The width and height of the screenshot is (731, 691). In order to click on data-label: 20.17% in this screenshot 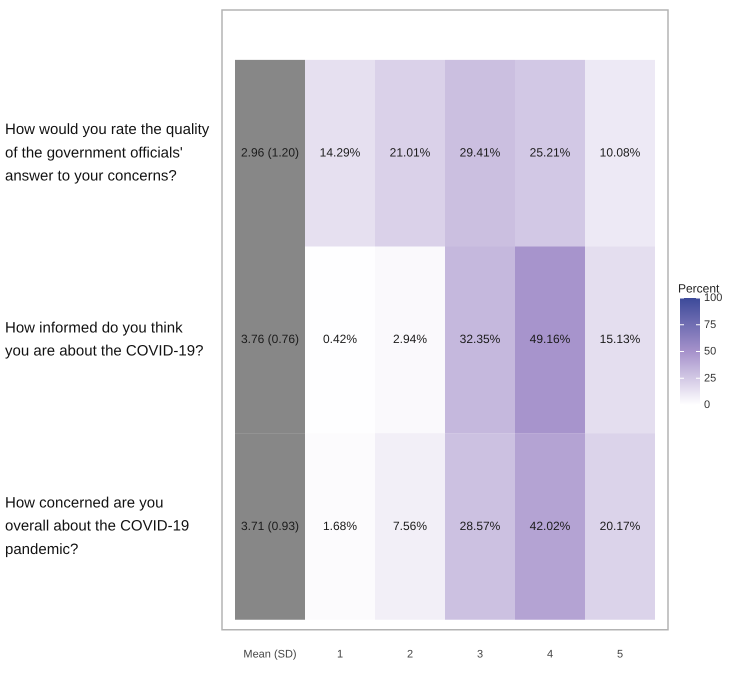, I will do `click(620, 525)`.